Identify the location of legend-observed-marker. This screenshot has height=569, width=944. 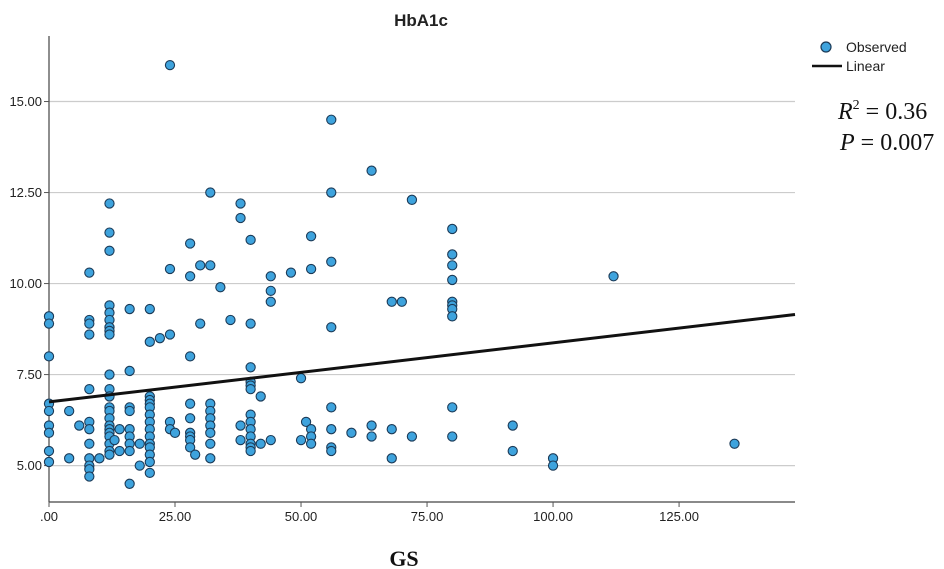
(826, 47).